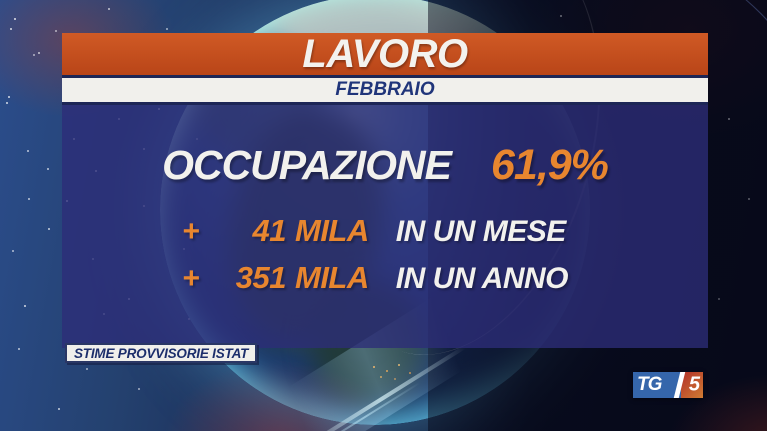 The width and height of the screenshot is (767, 431). Describe the element at coordinates (481, 231) in the screenshot. I see `stat-period: IN UN MESE` at that location.